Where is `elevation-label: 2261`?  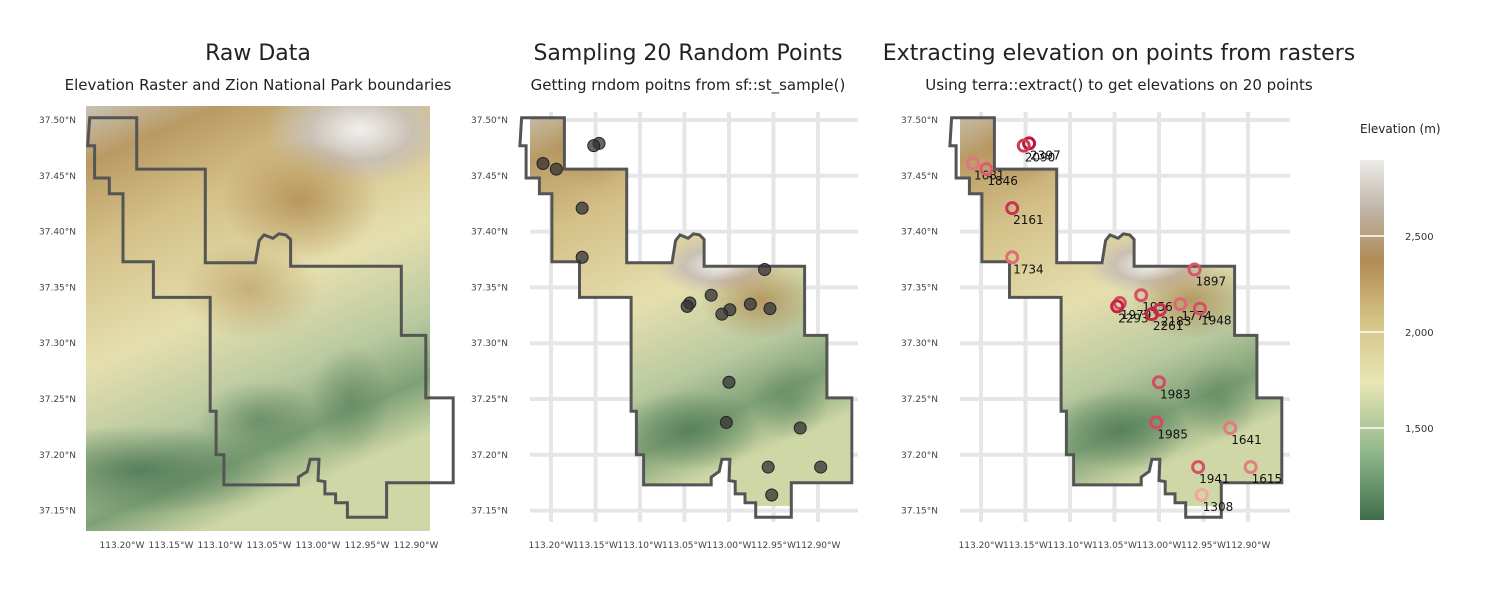 elevation-label: 2261 is located at coordinates (1168, 326).